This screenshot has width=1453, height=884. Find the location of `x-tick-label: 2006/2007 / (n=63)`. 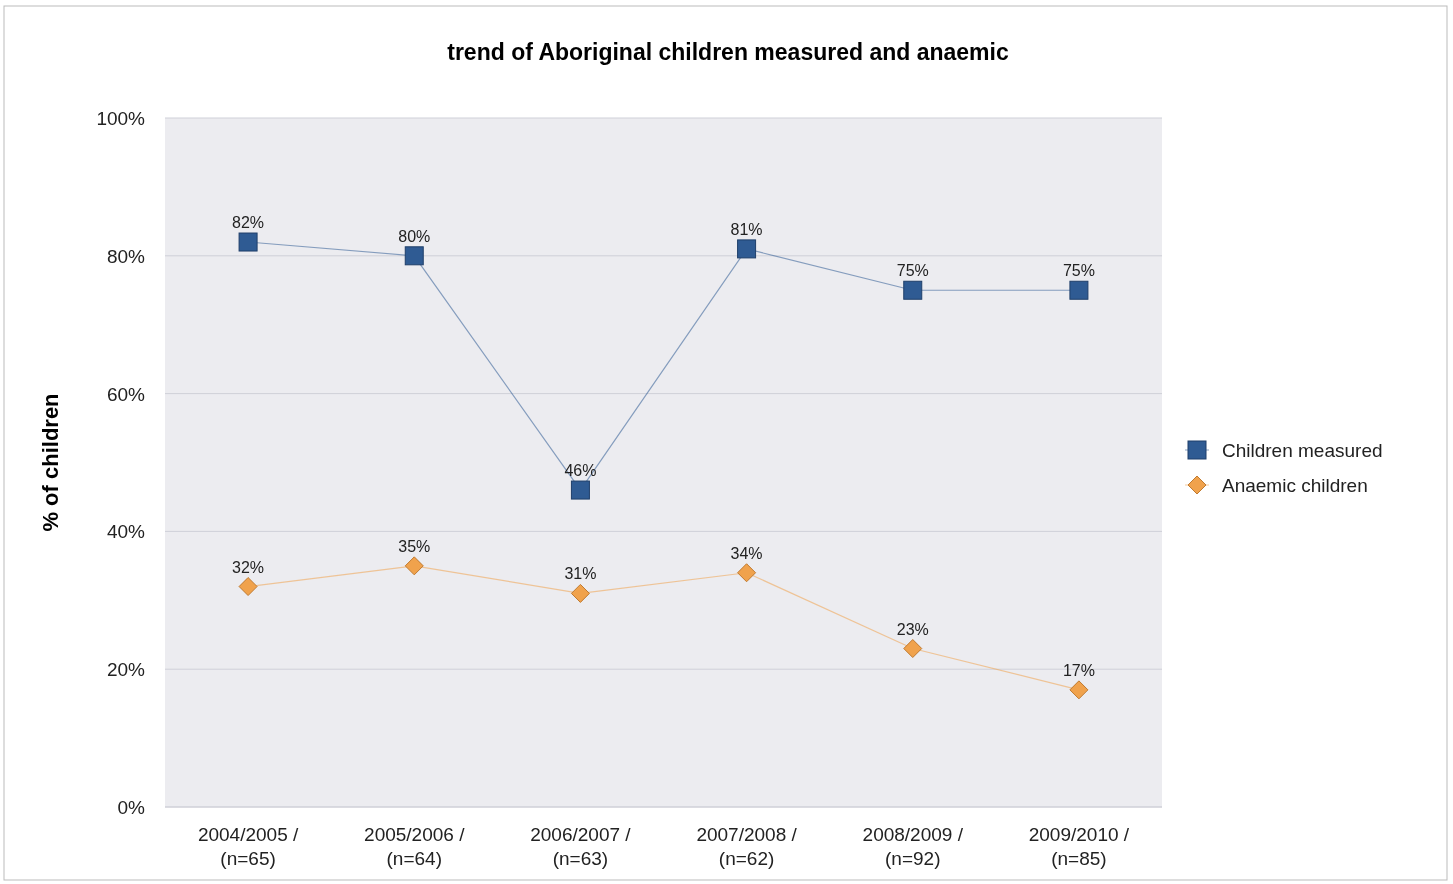

x-tick-label: 2006/2007 / (n=63) is located at coordinates (581, 846).